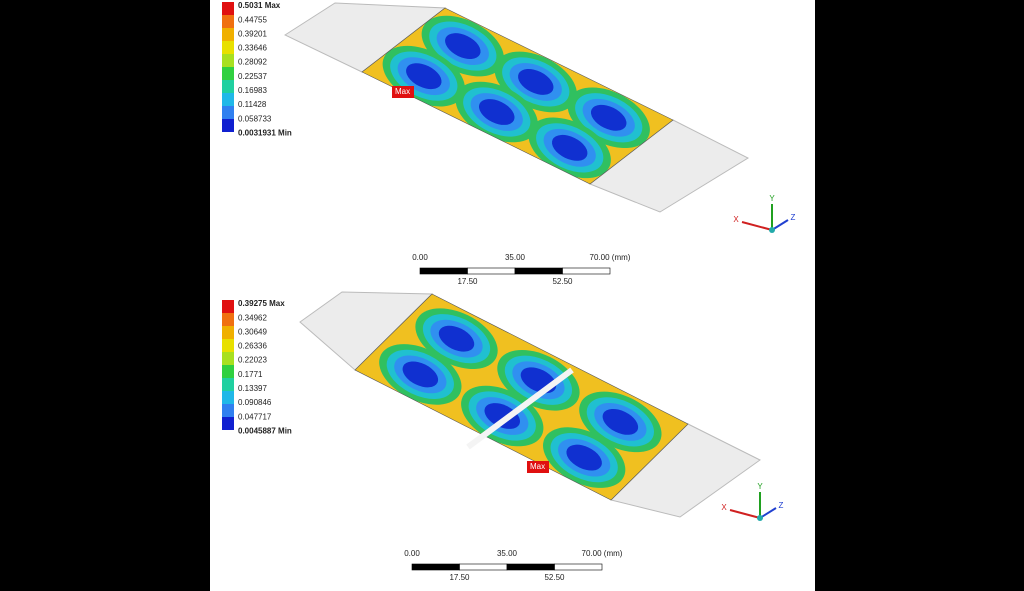 Image resolution: width=1024 pixels, height=591 pixels. I want to click on legend-label: 0.1771, so click(250, 374).